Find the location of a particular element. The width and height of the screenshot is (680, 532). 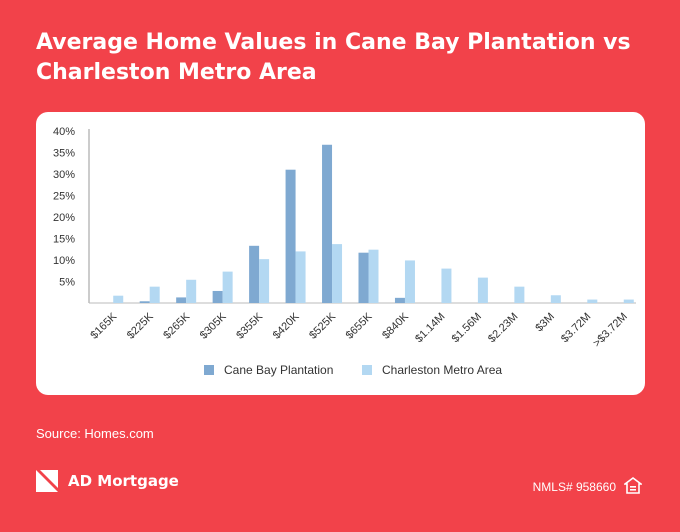

x-tick-label: $165K is located at coordinates (103, 325).